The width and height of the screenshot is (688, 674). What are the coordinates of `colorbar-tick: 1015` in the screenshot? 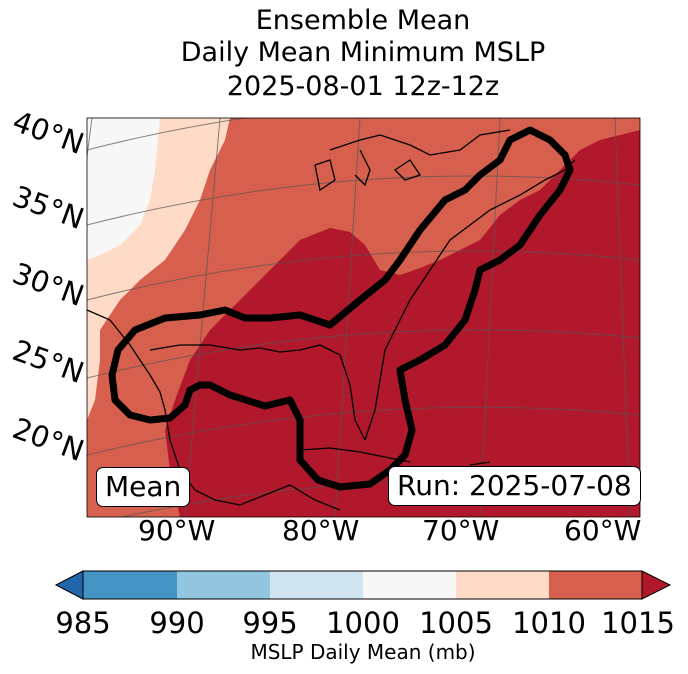 It's located at (638, 623).